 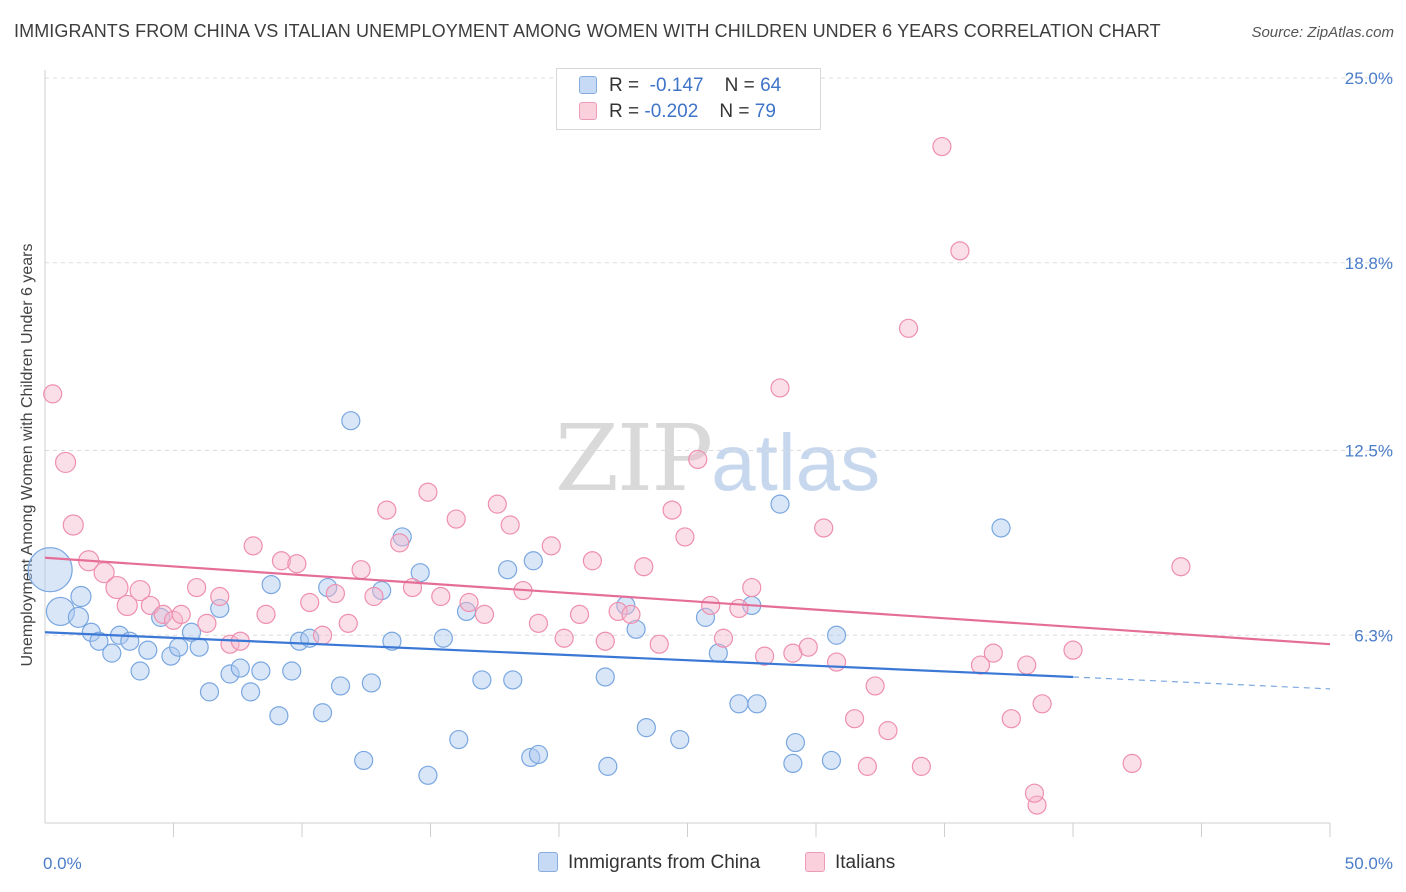 What do you see at coordinates (677, 114) in the screenshot?
I see `legend-row-italians: R = -0.202 N = 79` at bounding box center [677, 114].